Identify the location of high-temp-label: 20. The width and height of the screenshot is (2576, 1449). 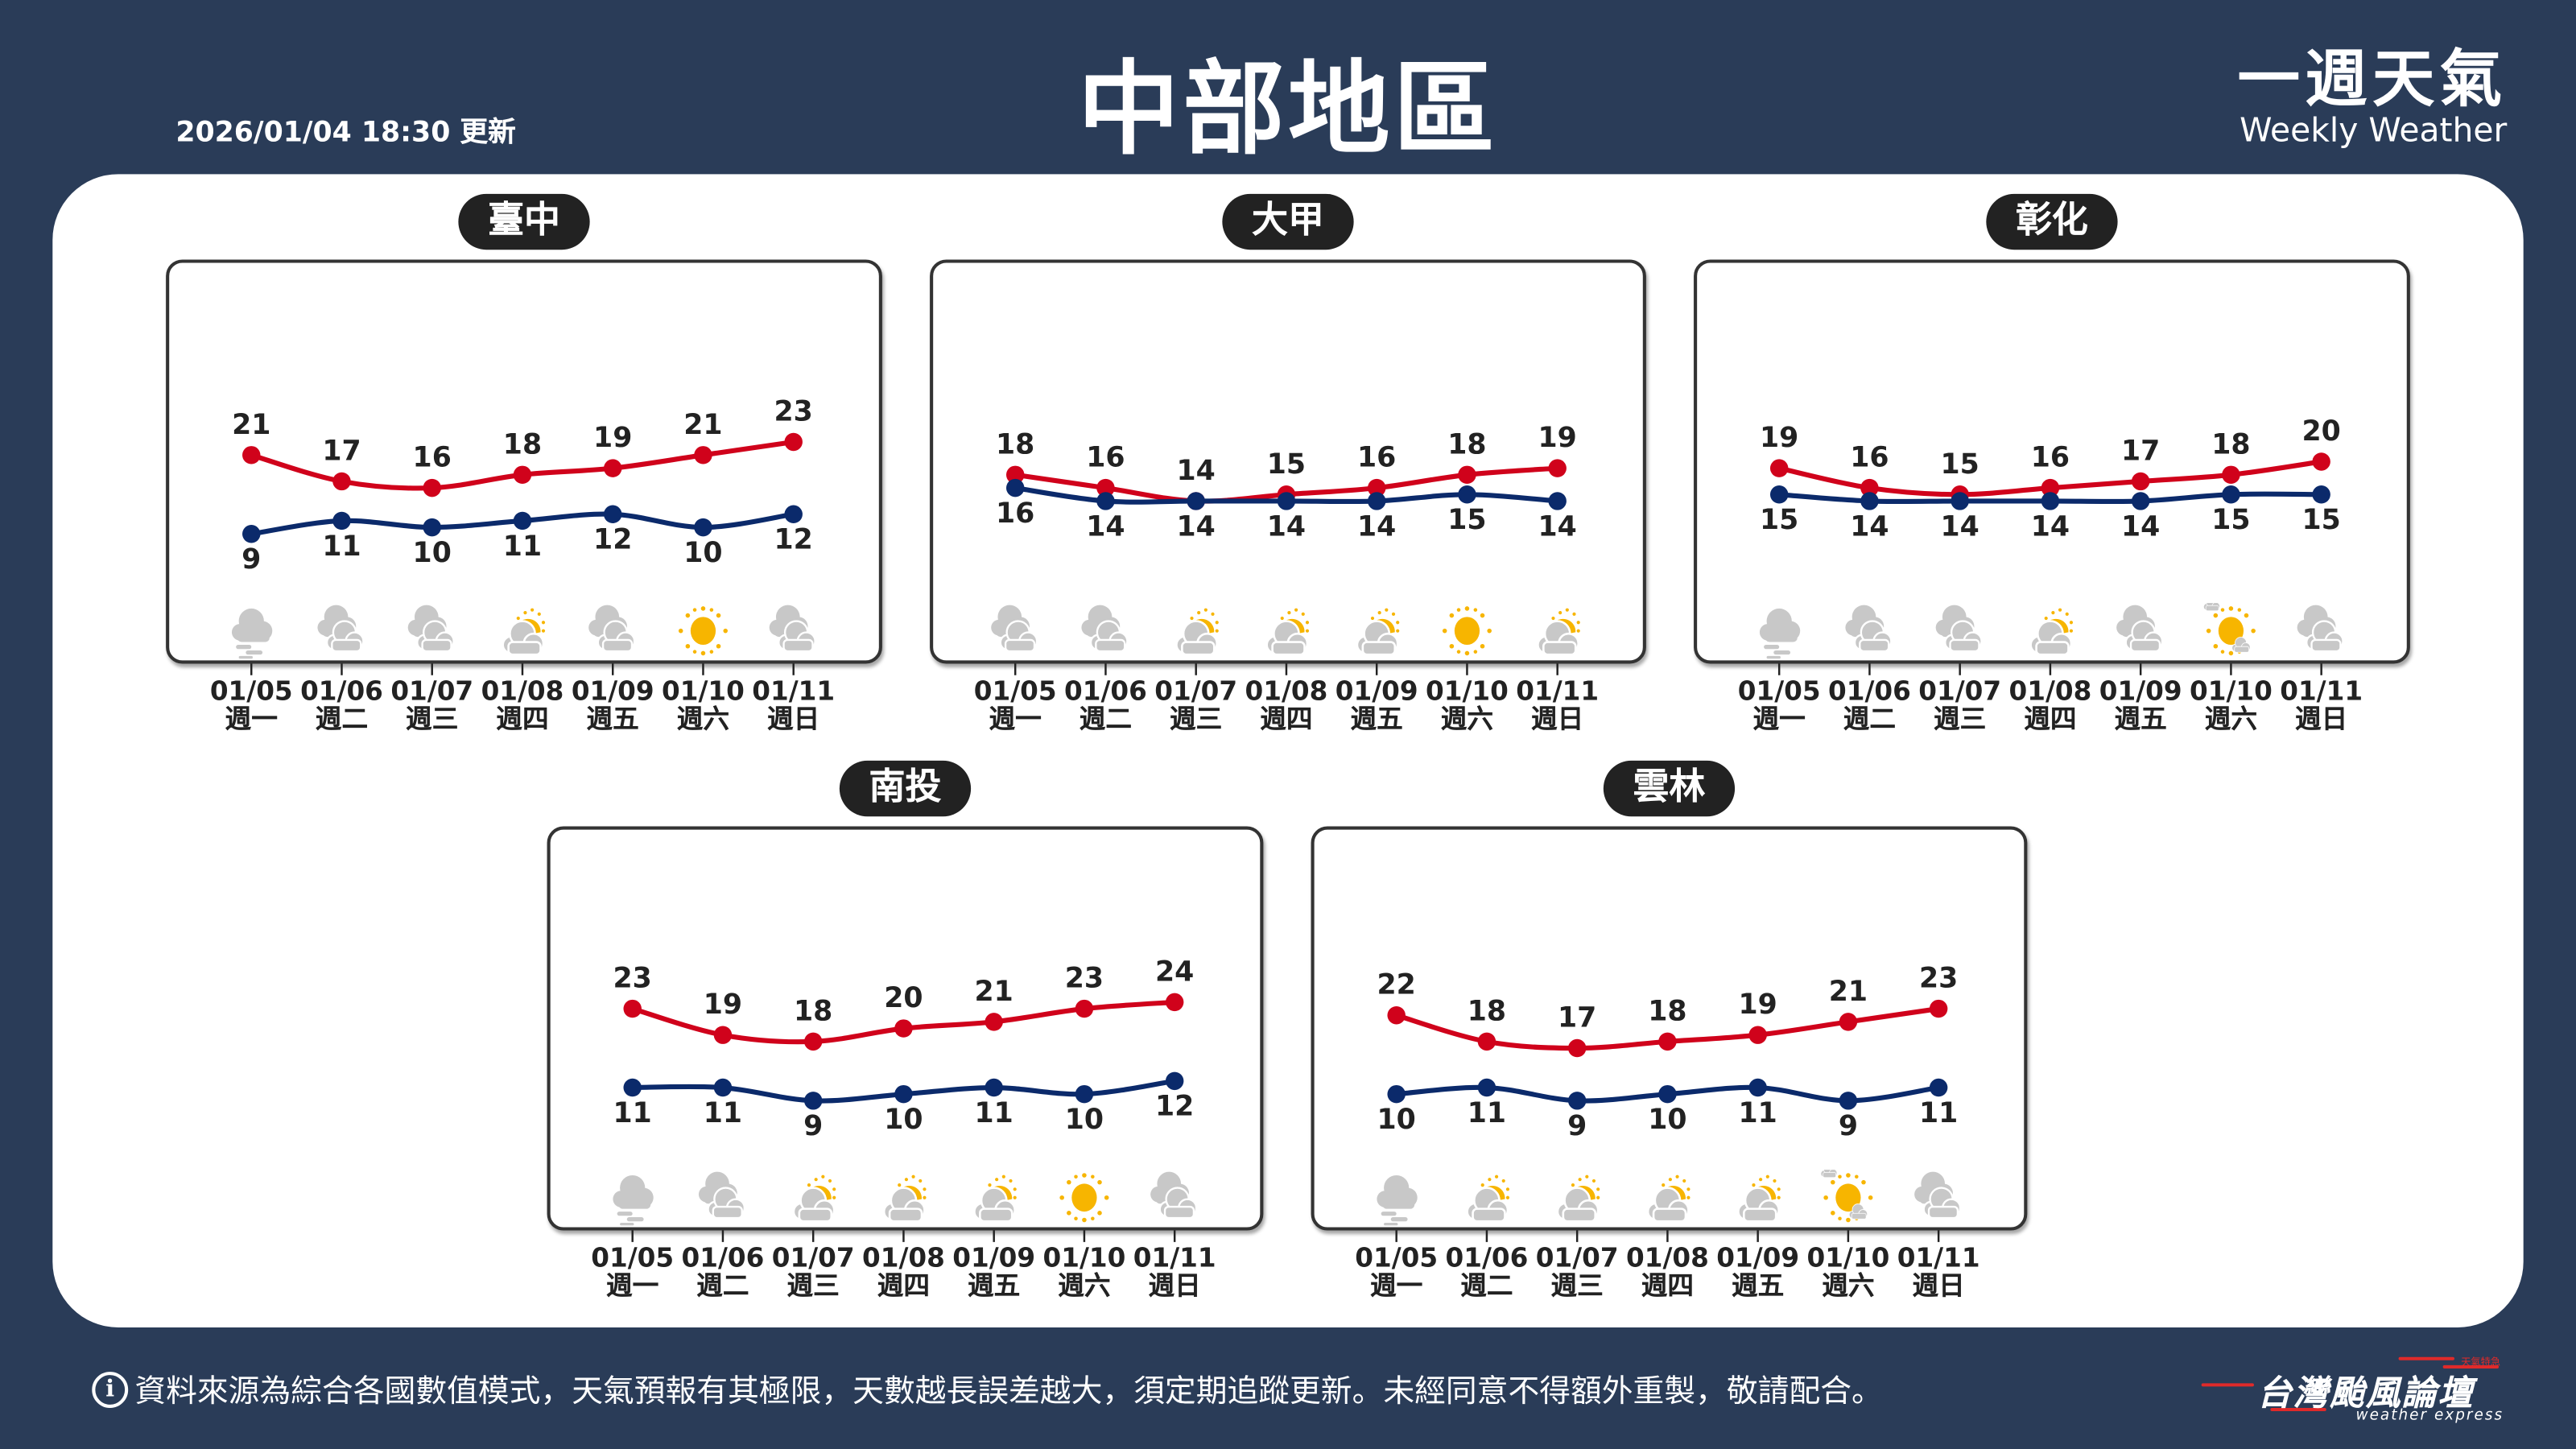
(2321, 432).